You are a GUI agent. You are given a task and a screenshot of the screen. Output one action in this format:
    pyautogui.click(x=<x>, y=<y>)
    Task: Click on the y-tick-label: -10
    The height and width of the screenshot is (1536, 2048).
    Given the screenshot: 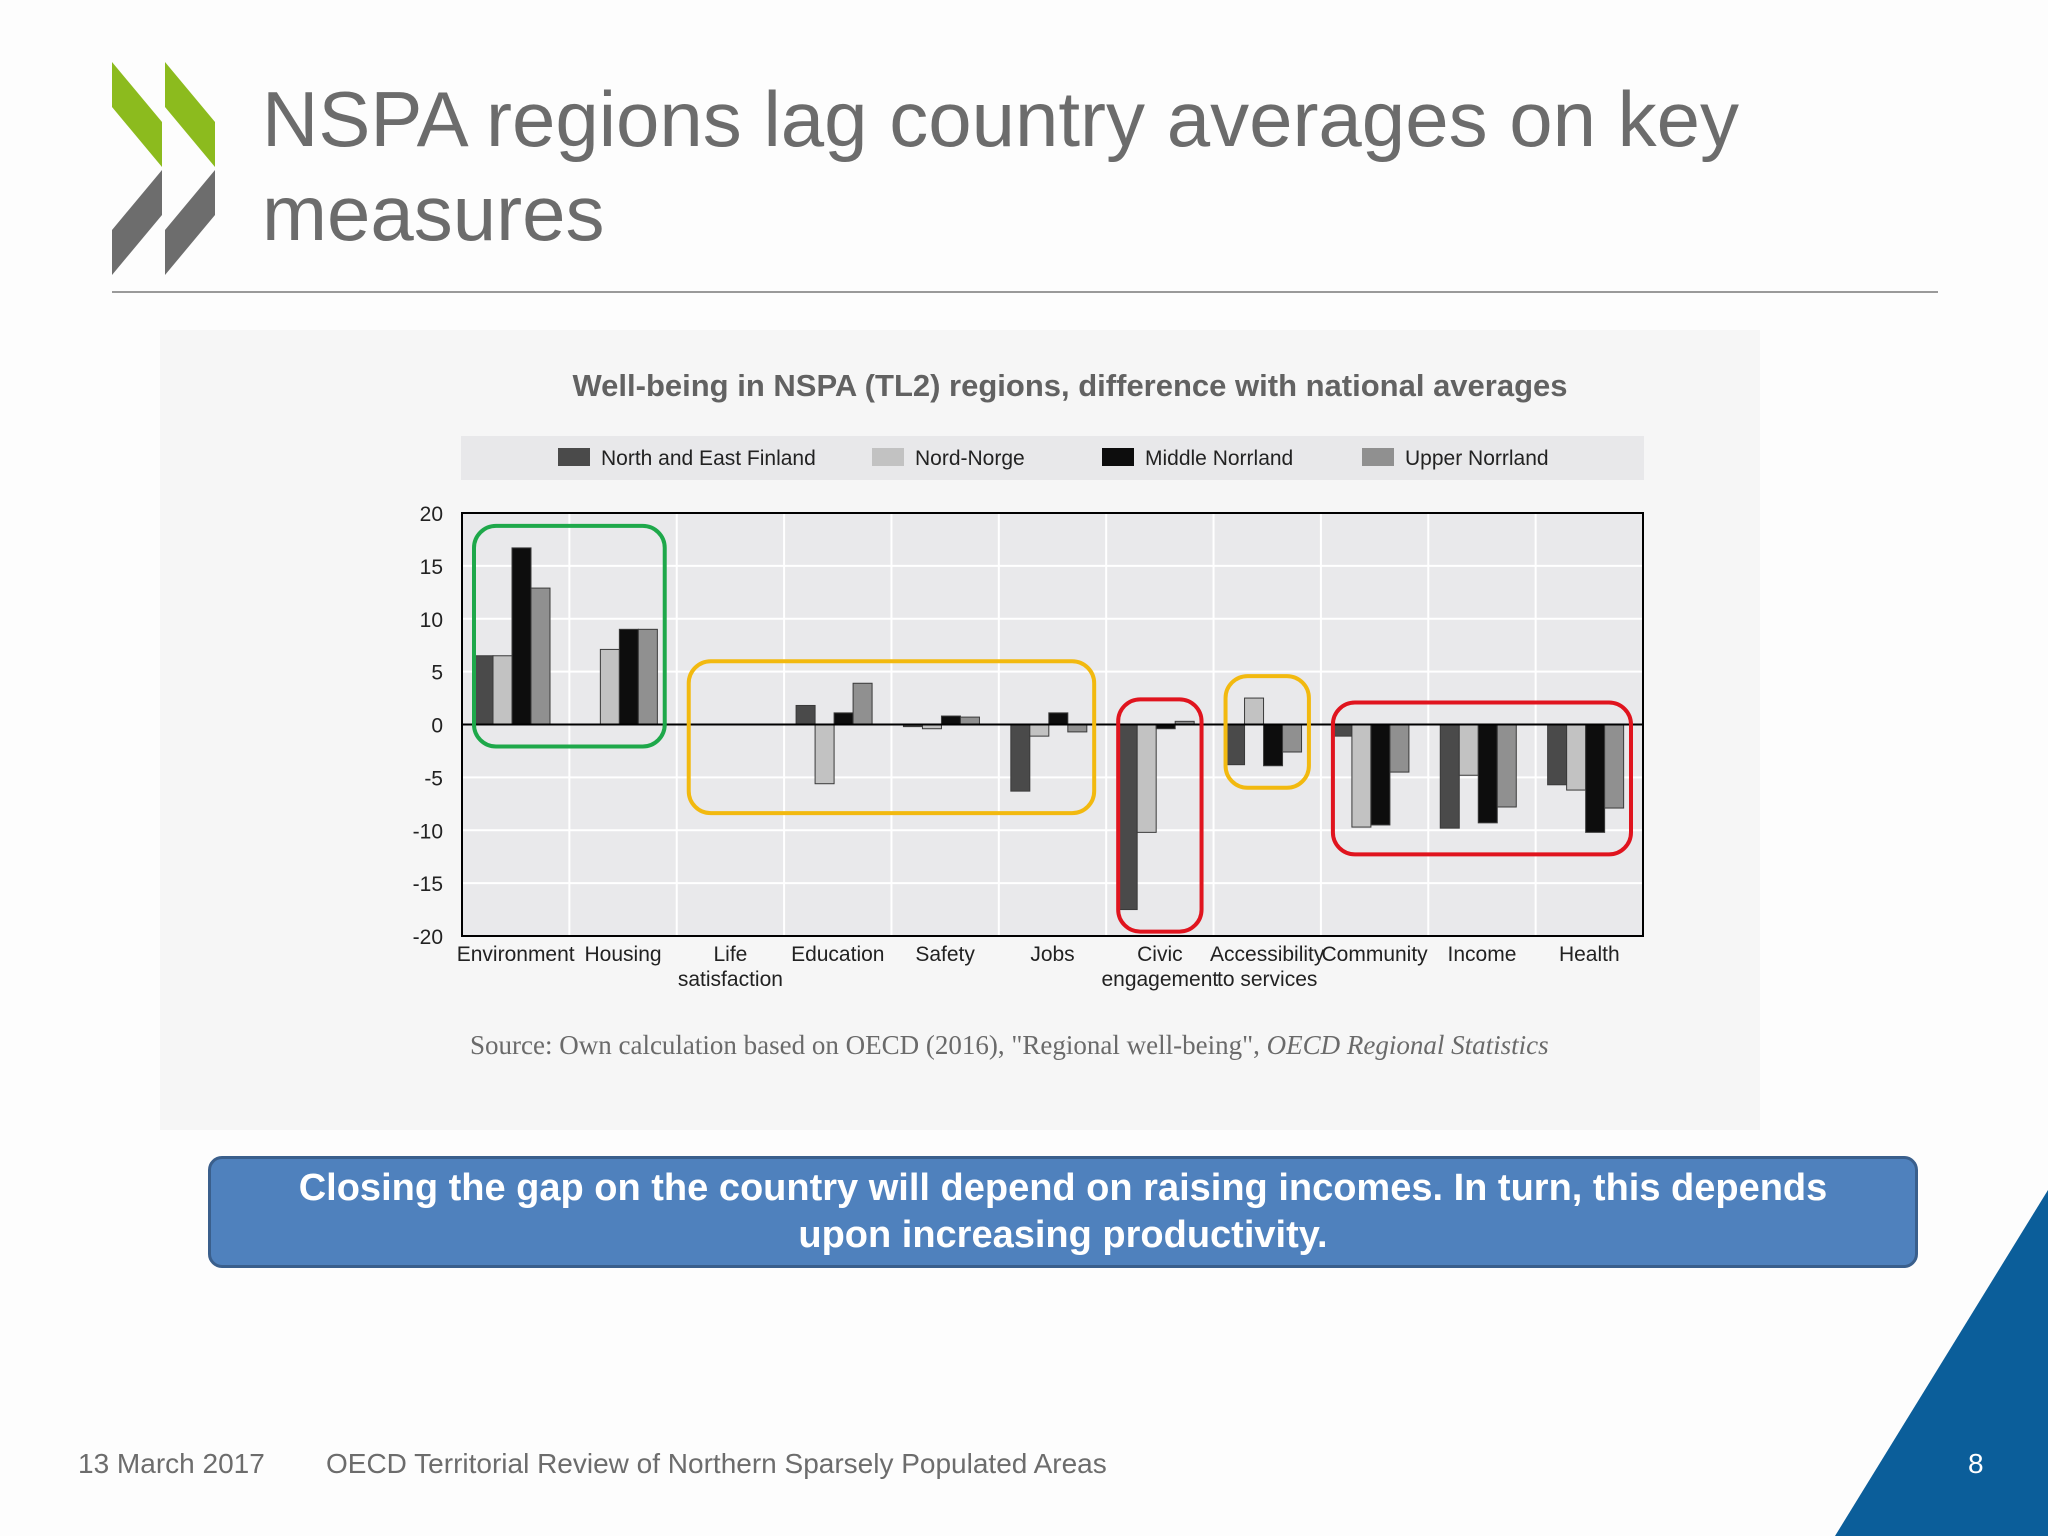 What is the action you would take?
    pyautogui.click(x=428, y=831)
    